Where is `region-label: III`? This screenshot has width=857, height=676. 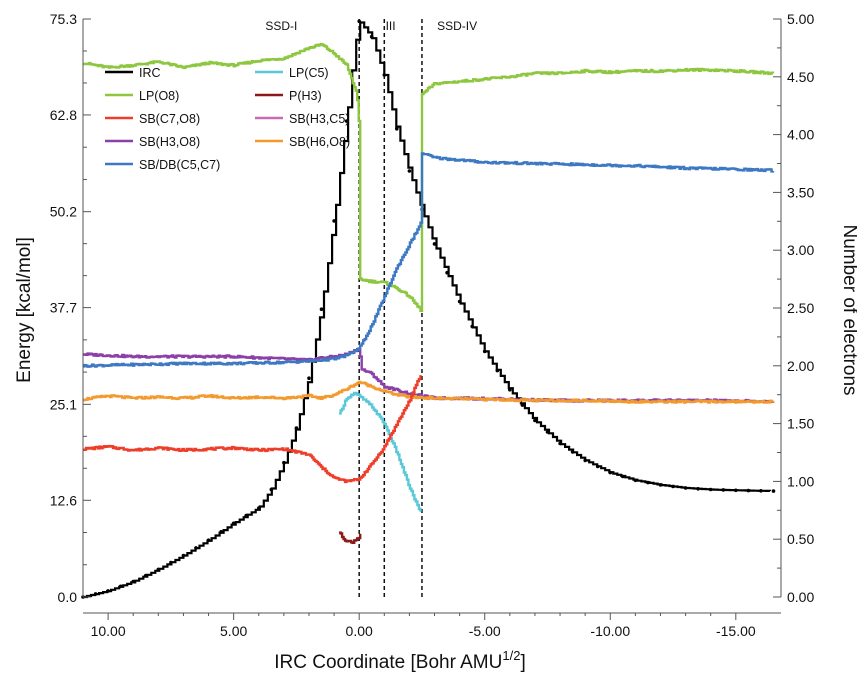
region-label: III is located at coordinates (391, 26).